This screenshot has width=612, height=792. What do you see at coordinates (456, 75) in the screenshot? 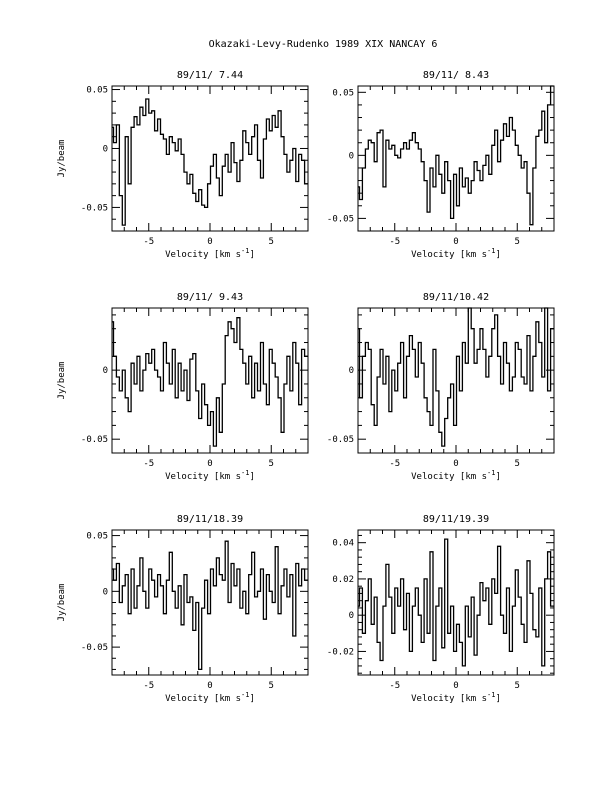
I see `panel-title: 89/11/ 8.43` at bounding box center [456, 75].